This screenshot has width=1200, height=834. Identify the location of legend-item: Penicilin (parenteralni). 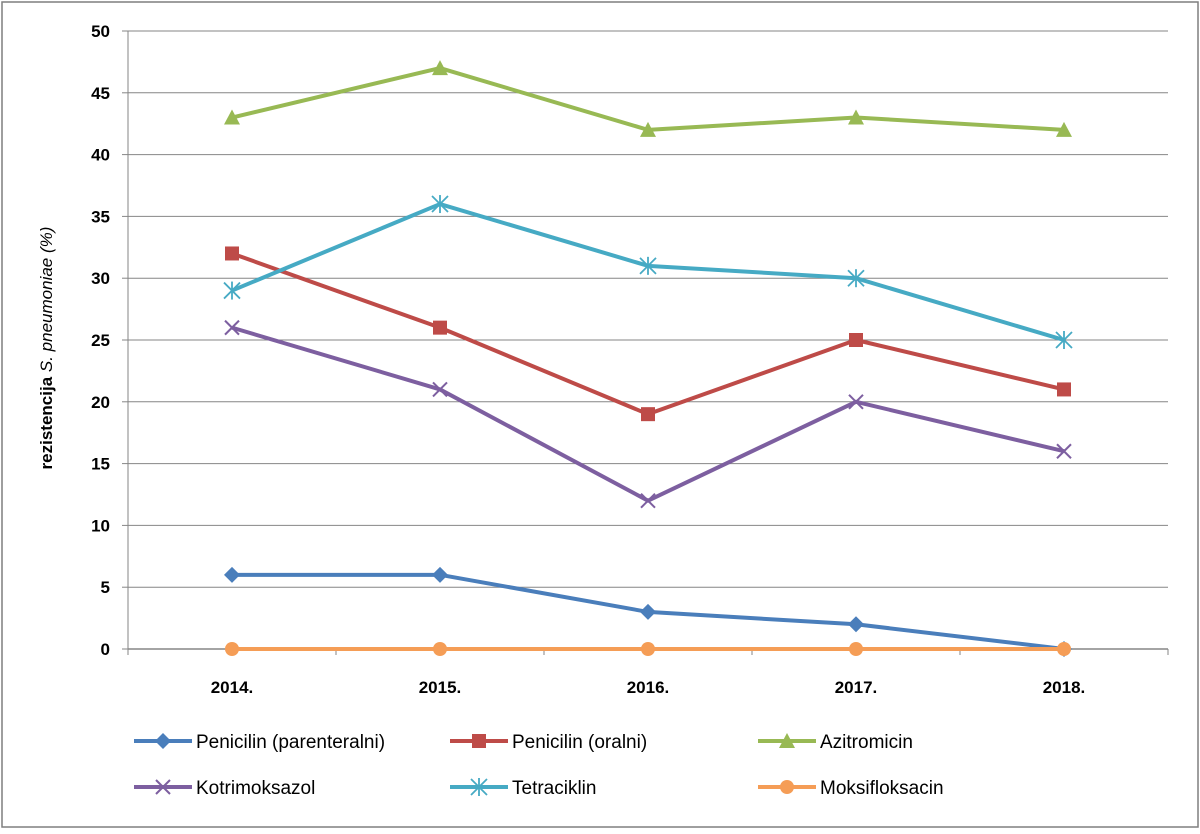
(259, 742).